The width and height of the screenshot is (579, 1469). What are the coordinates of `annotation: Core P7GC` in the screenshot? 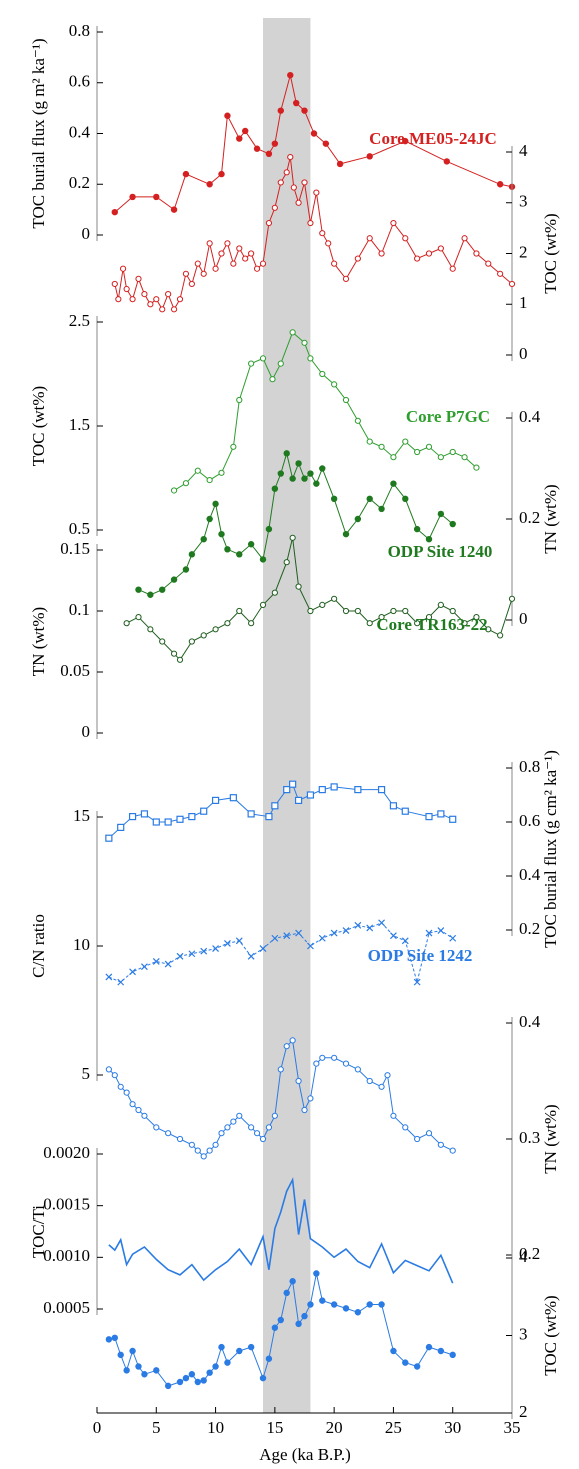 It's located at (448, 416).